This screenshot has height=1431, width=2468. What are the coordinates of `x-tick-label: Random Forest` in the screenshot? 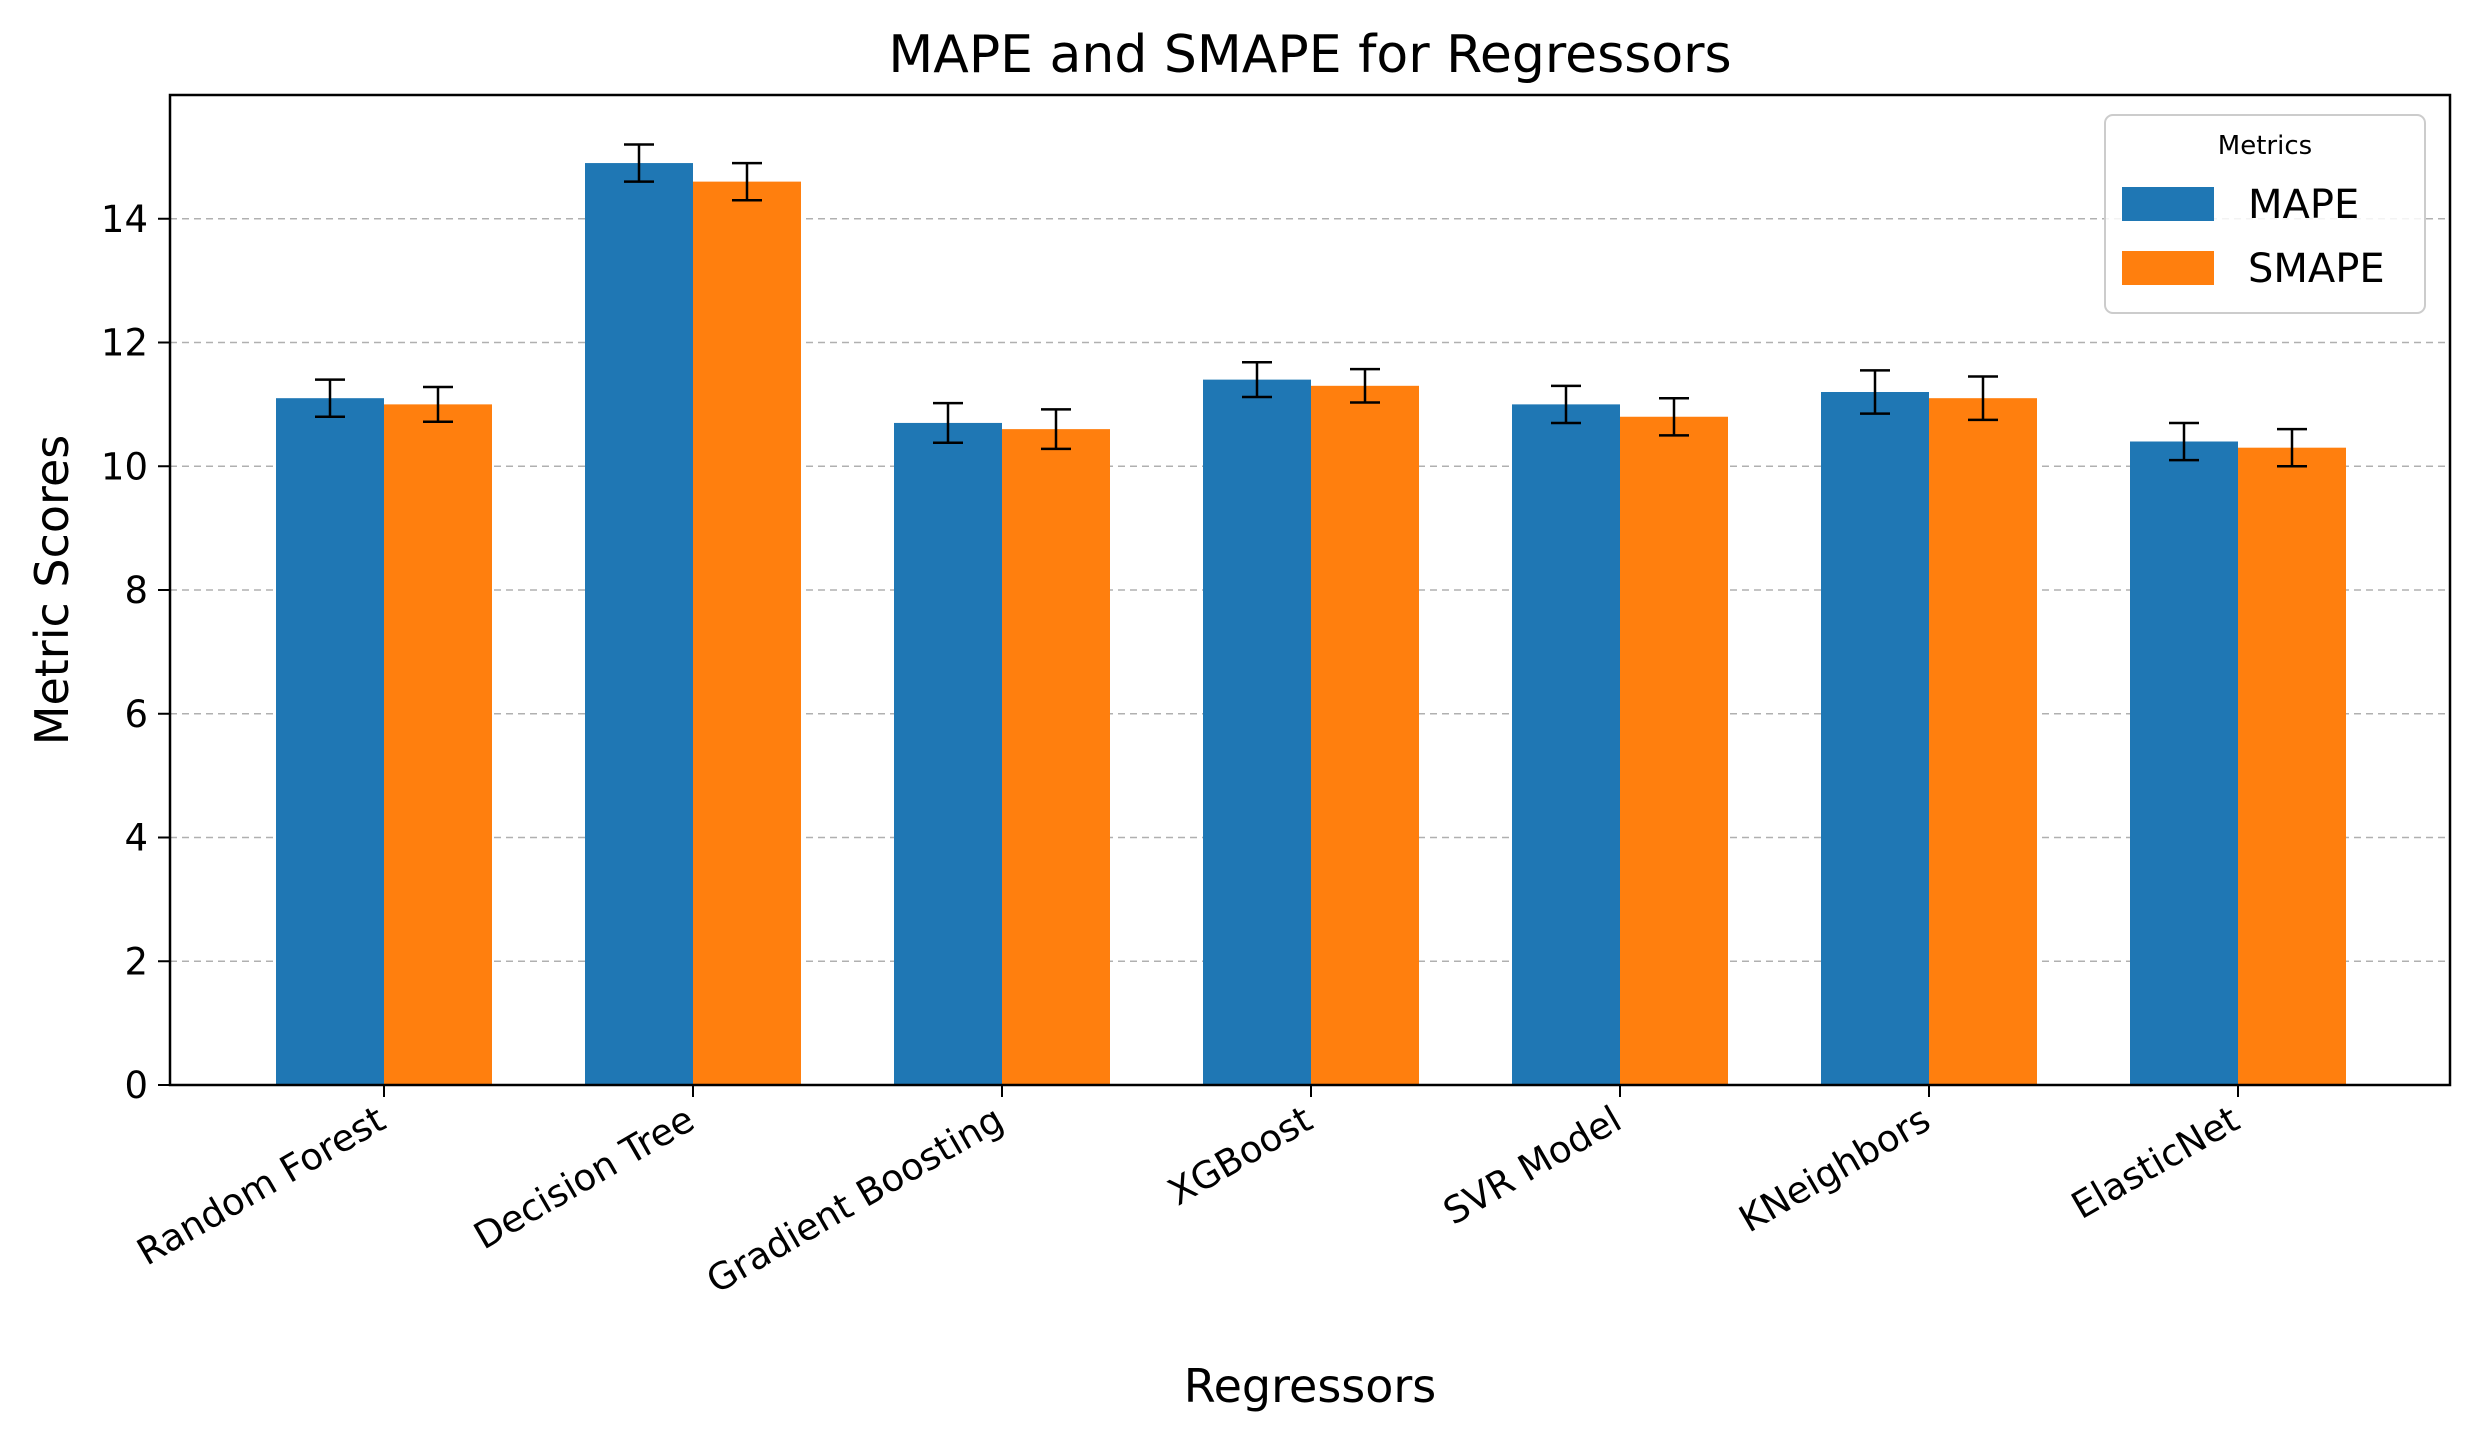 It's located at (261, 1186).